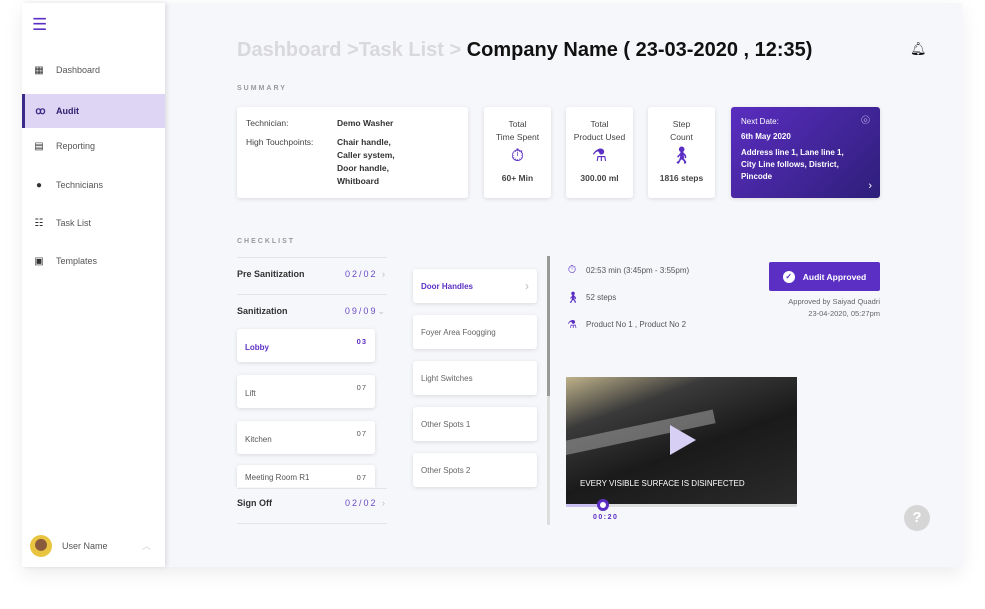  I want to click on sidebar-item-reporting: ▤ Reporting, so click(93, 146).